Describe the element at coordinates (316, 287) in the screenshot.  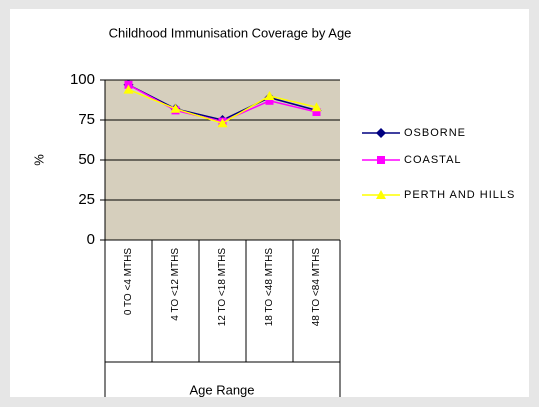
I see `x-tick-label: 48 TO <84 MTHS` at that location.